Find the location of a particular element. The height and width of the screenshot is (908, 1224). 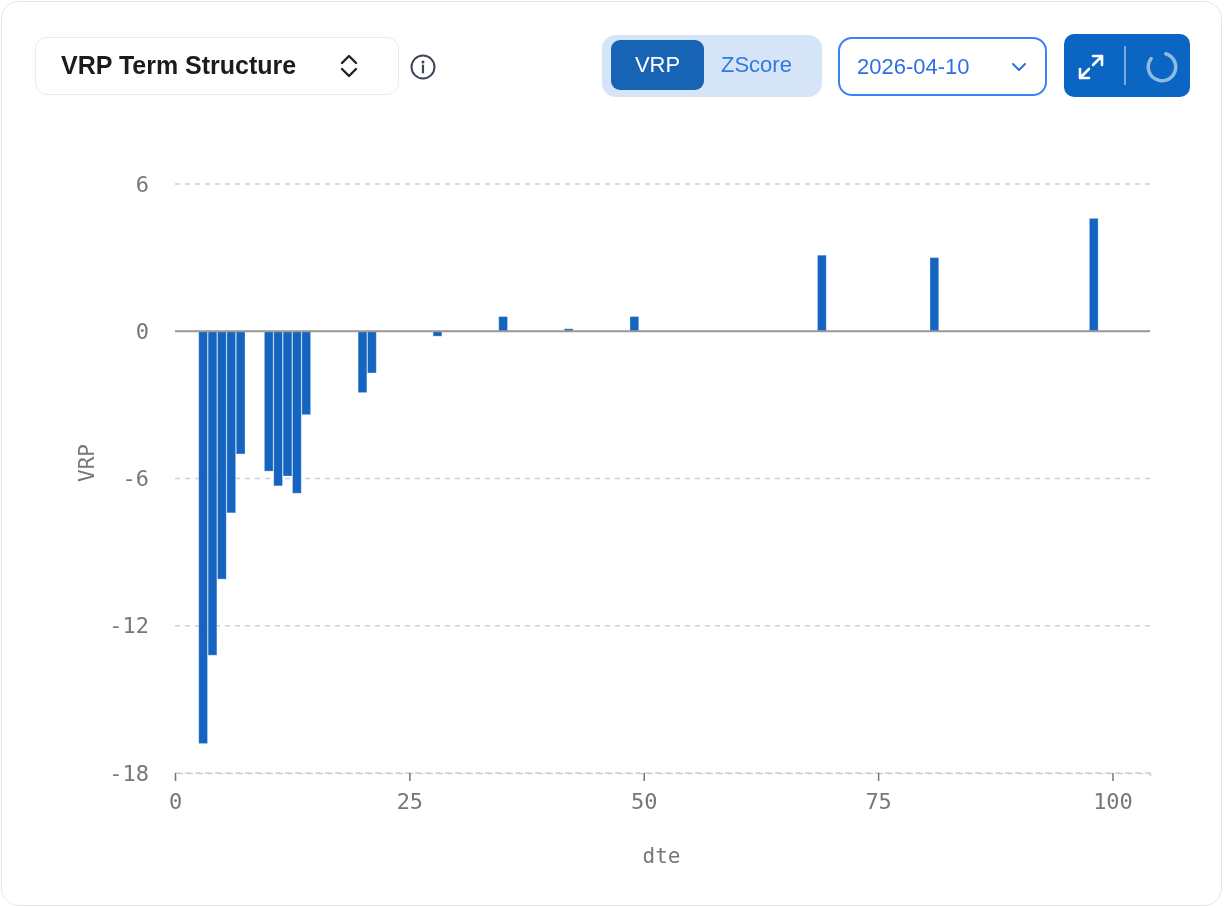

x-tick-label: 75 is located at coordinates (878, 801).